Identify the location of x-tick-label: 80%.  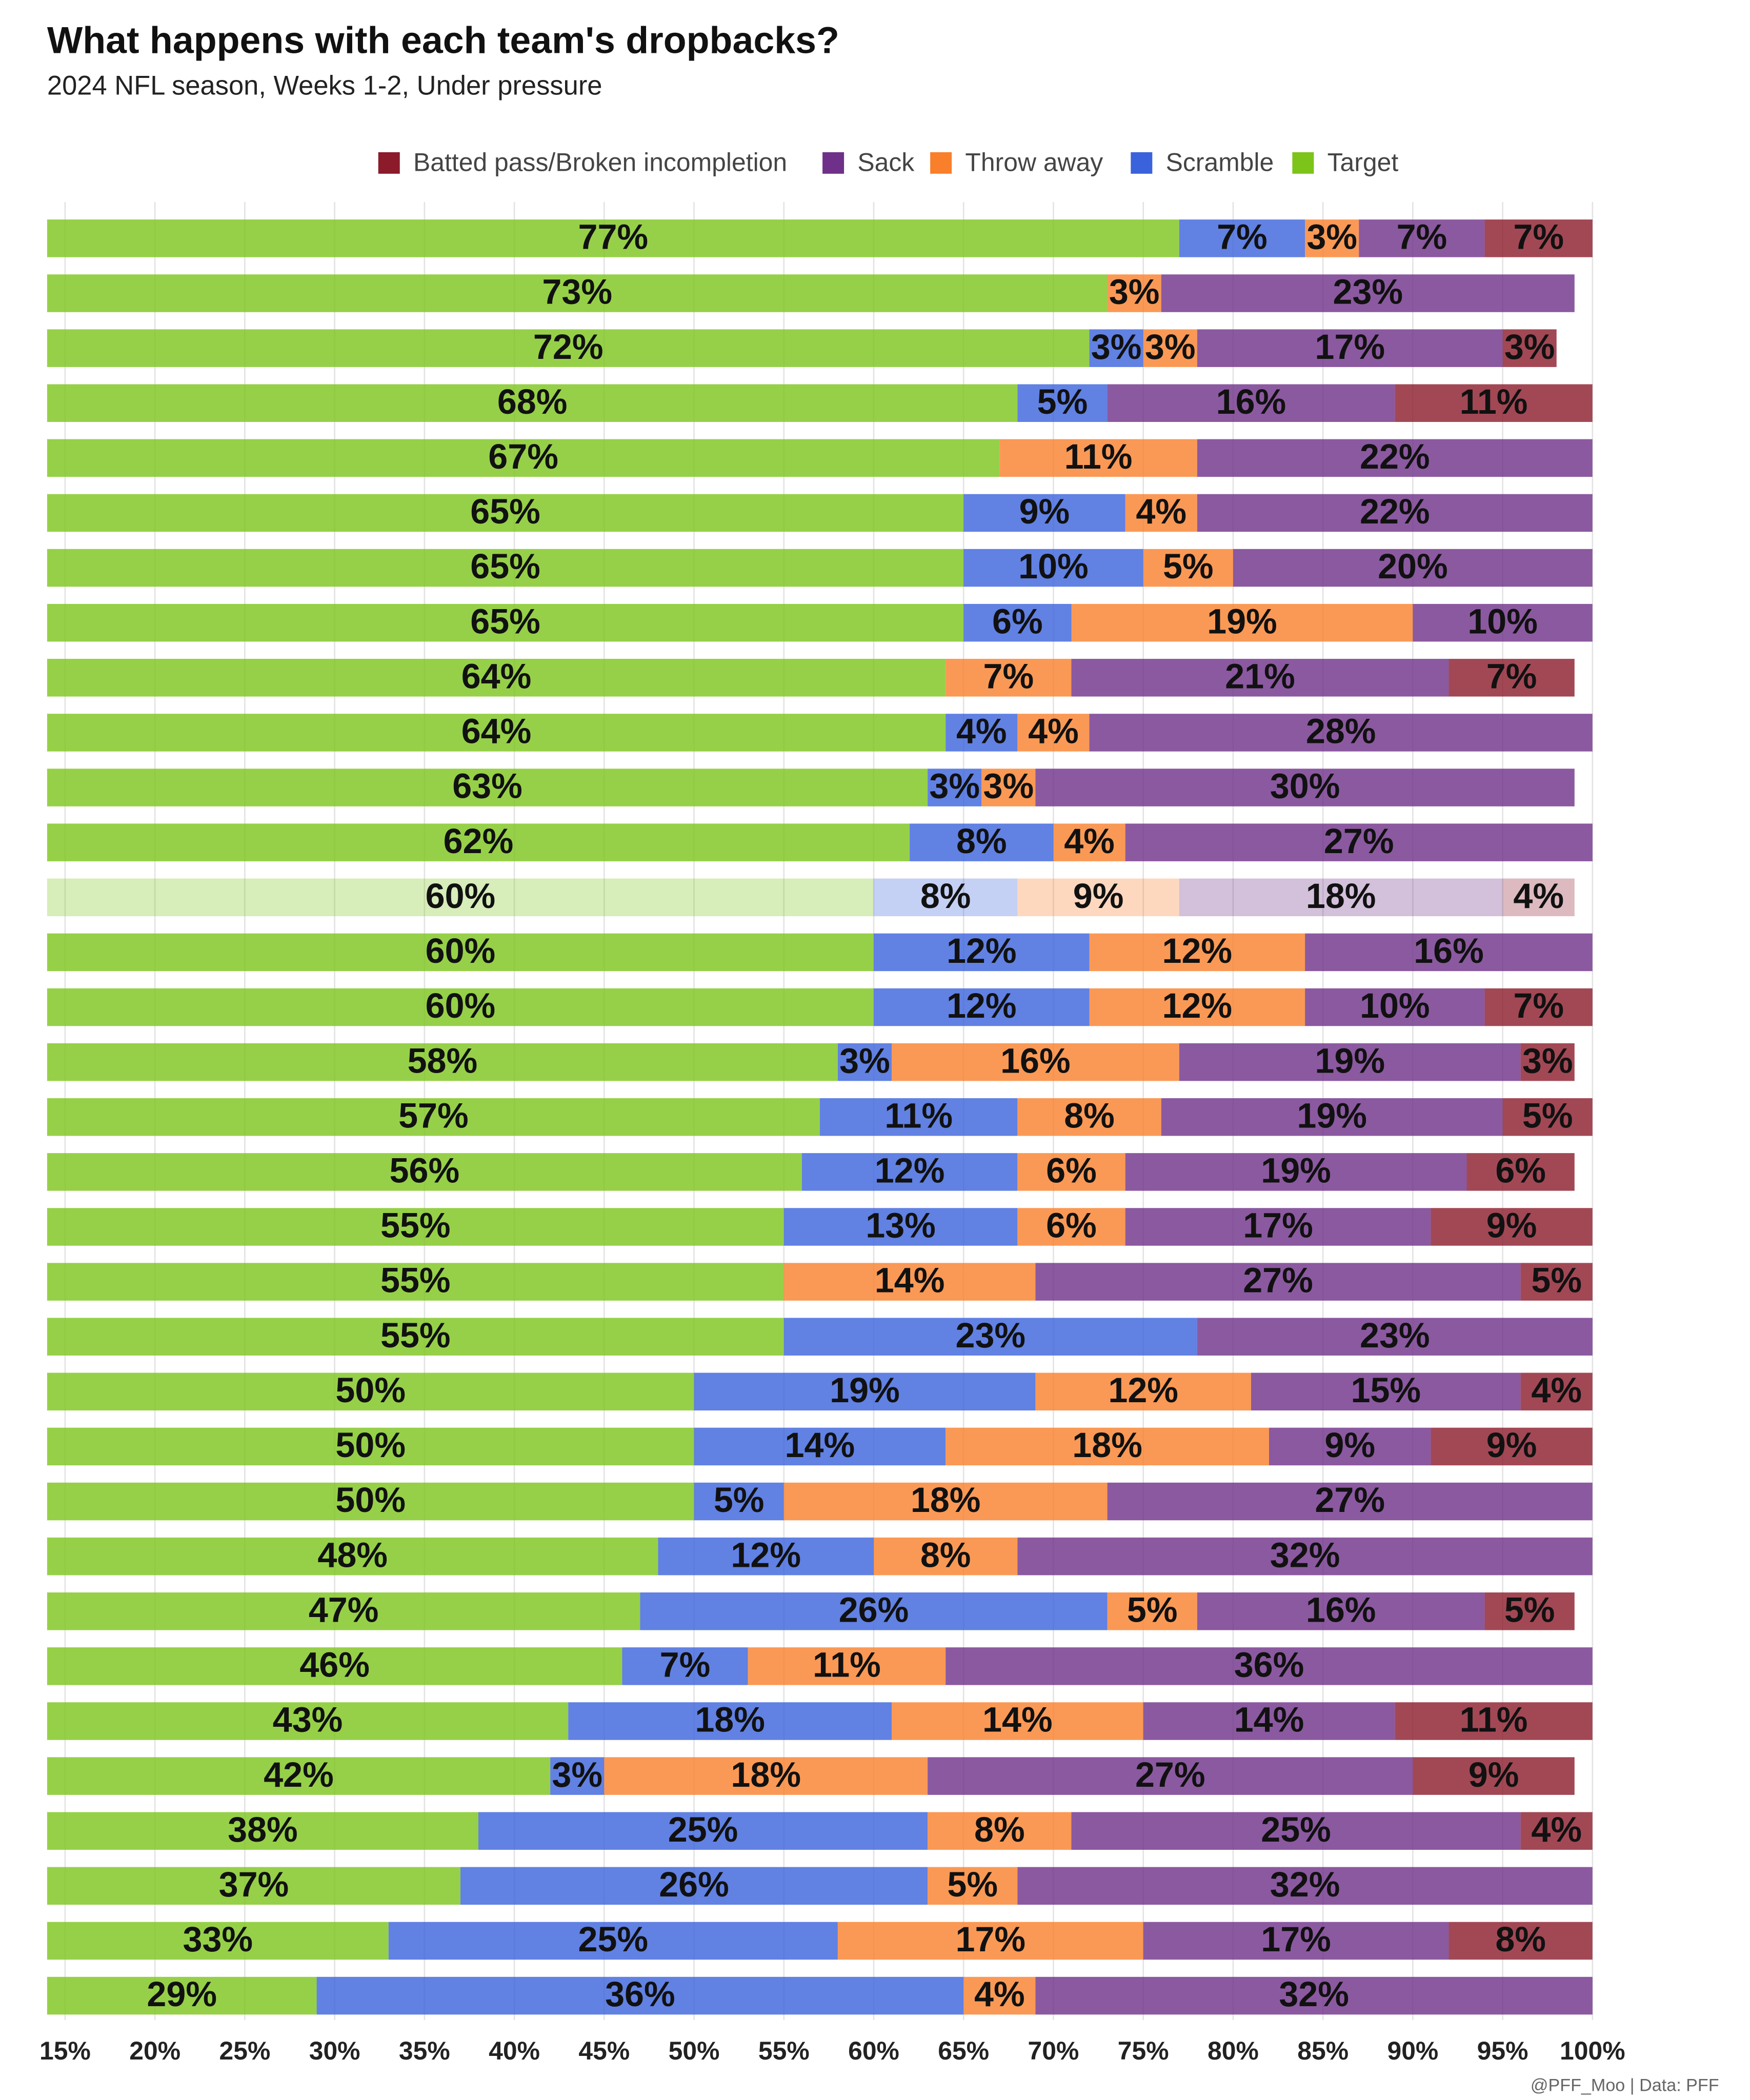
(1233, 2050).